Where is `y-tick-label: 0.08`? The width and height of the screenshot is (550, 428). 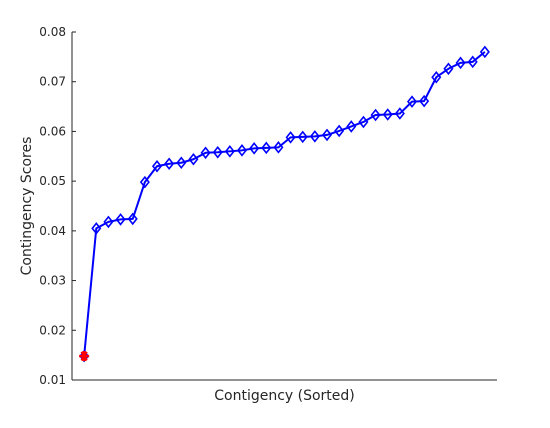
y-tick-label: 0.08 is located at coordinates (52, 32).